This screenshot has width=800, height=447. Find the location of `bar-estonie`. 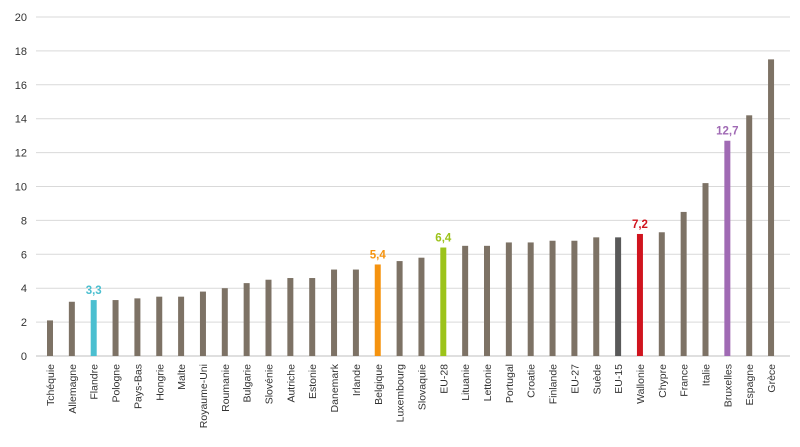

bar-estonie is located at coordinates (312, 317).